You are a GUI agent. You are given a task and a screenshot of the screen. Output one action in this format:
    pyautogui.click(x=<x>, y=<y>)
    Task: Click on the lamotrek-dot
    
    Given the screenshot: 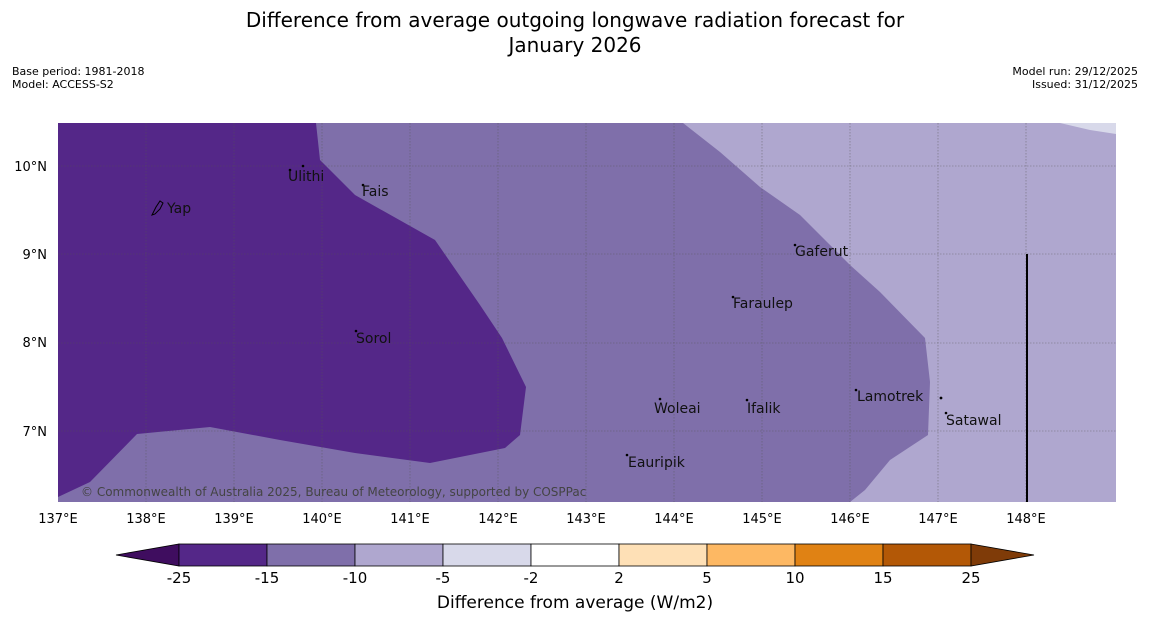 What is the action you would take?
    pyautogui.click(x=856, y=390)
    